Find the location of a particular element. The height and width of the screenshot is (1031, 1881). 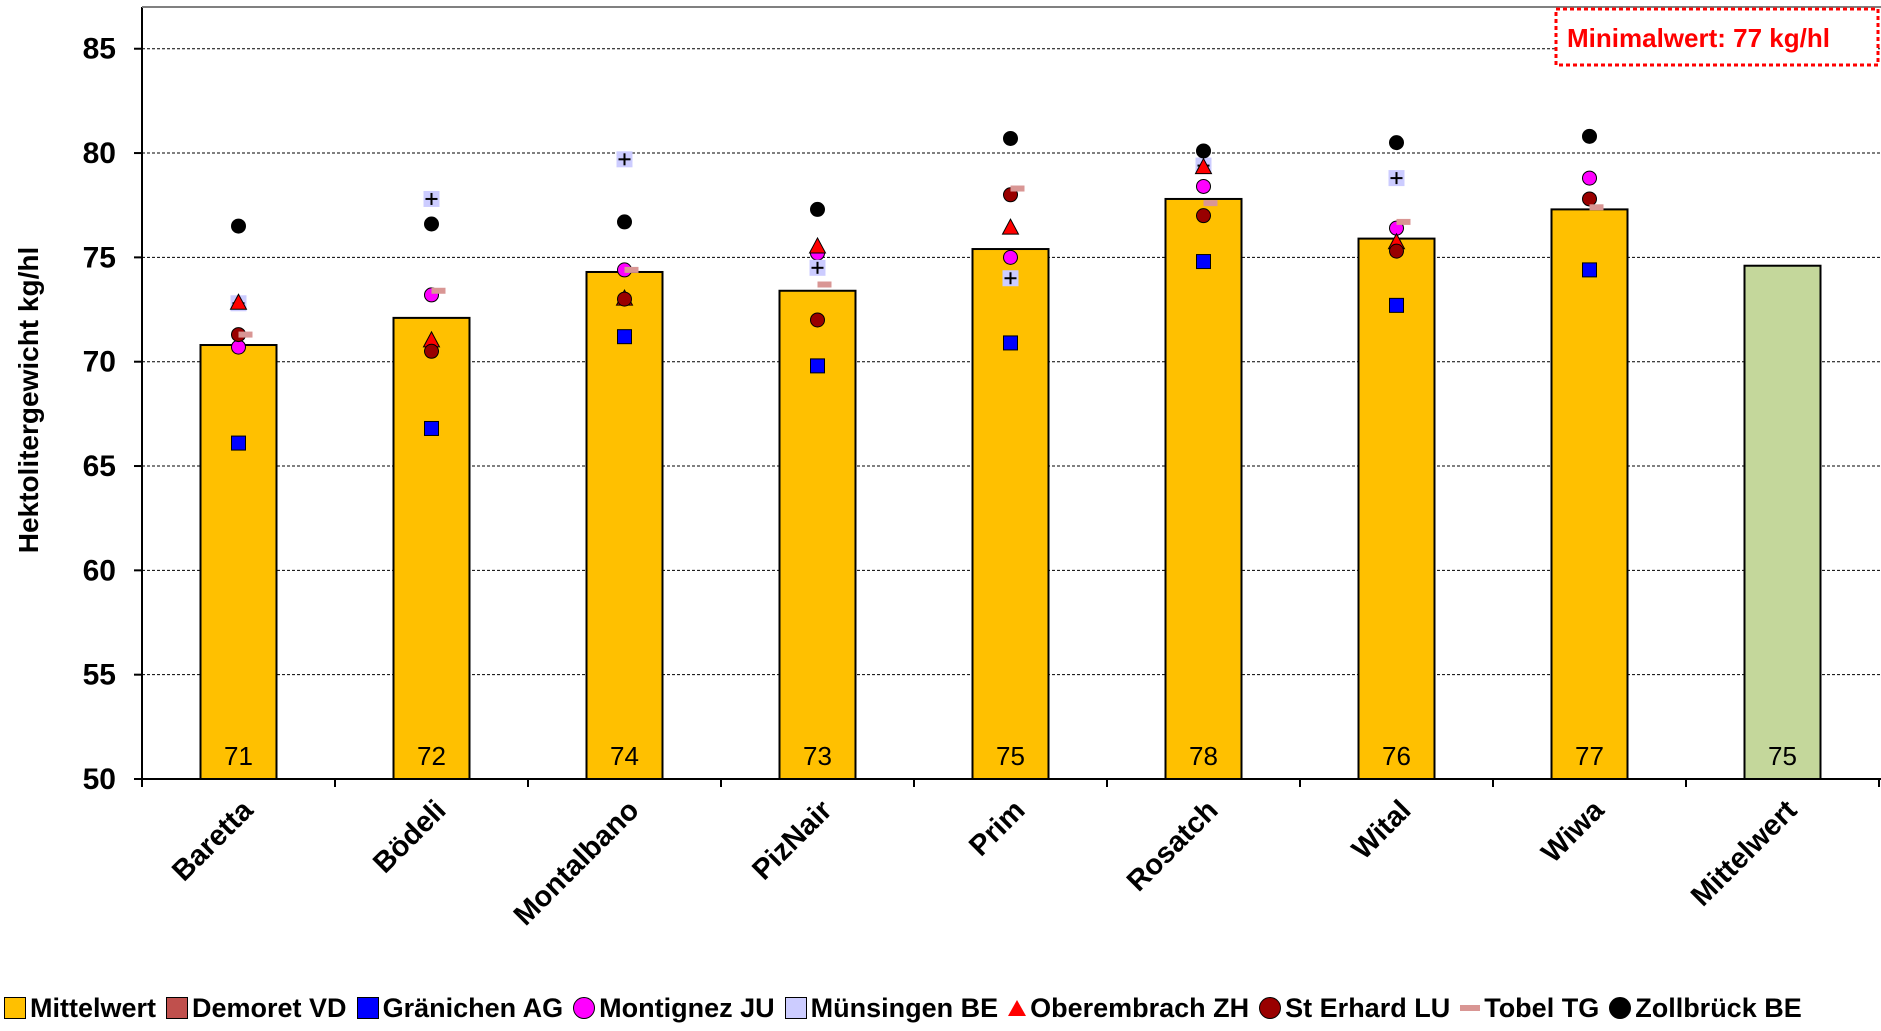

legend-label: Tobel TG is located at coordinates (1542, 1007).